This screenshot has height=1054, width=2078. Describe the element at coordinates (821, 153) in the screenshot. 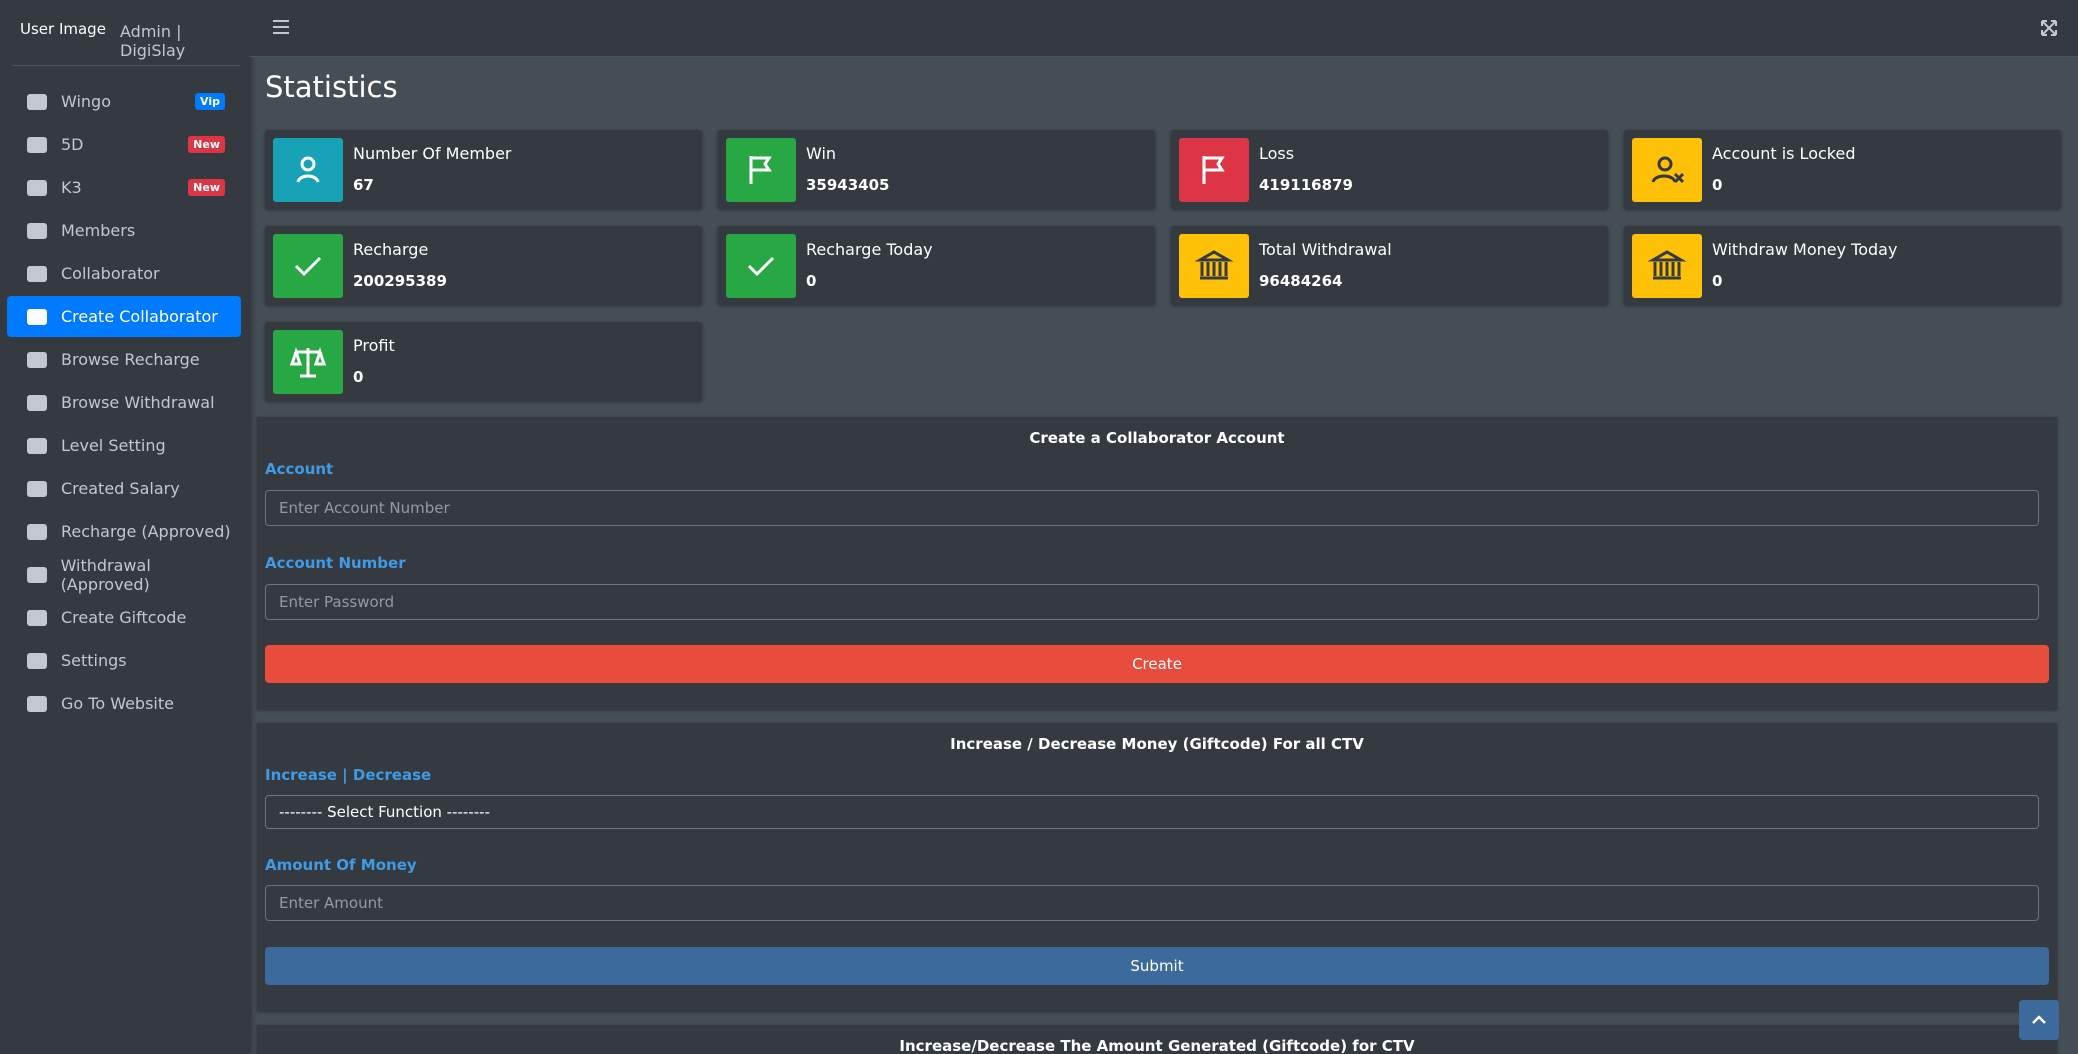

I see `stat-label: Win` at that location.